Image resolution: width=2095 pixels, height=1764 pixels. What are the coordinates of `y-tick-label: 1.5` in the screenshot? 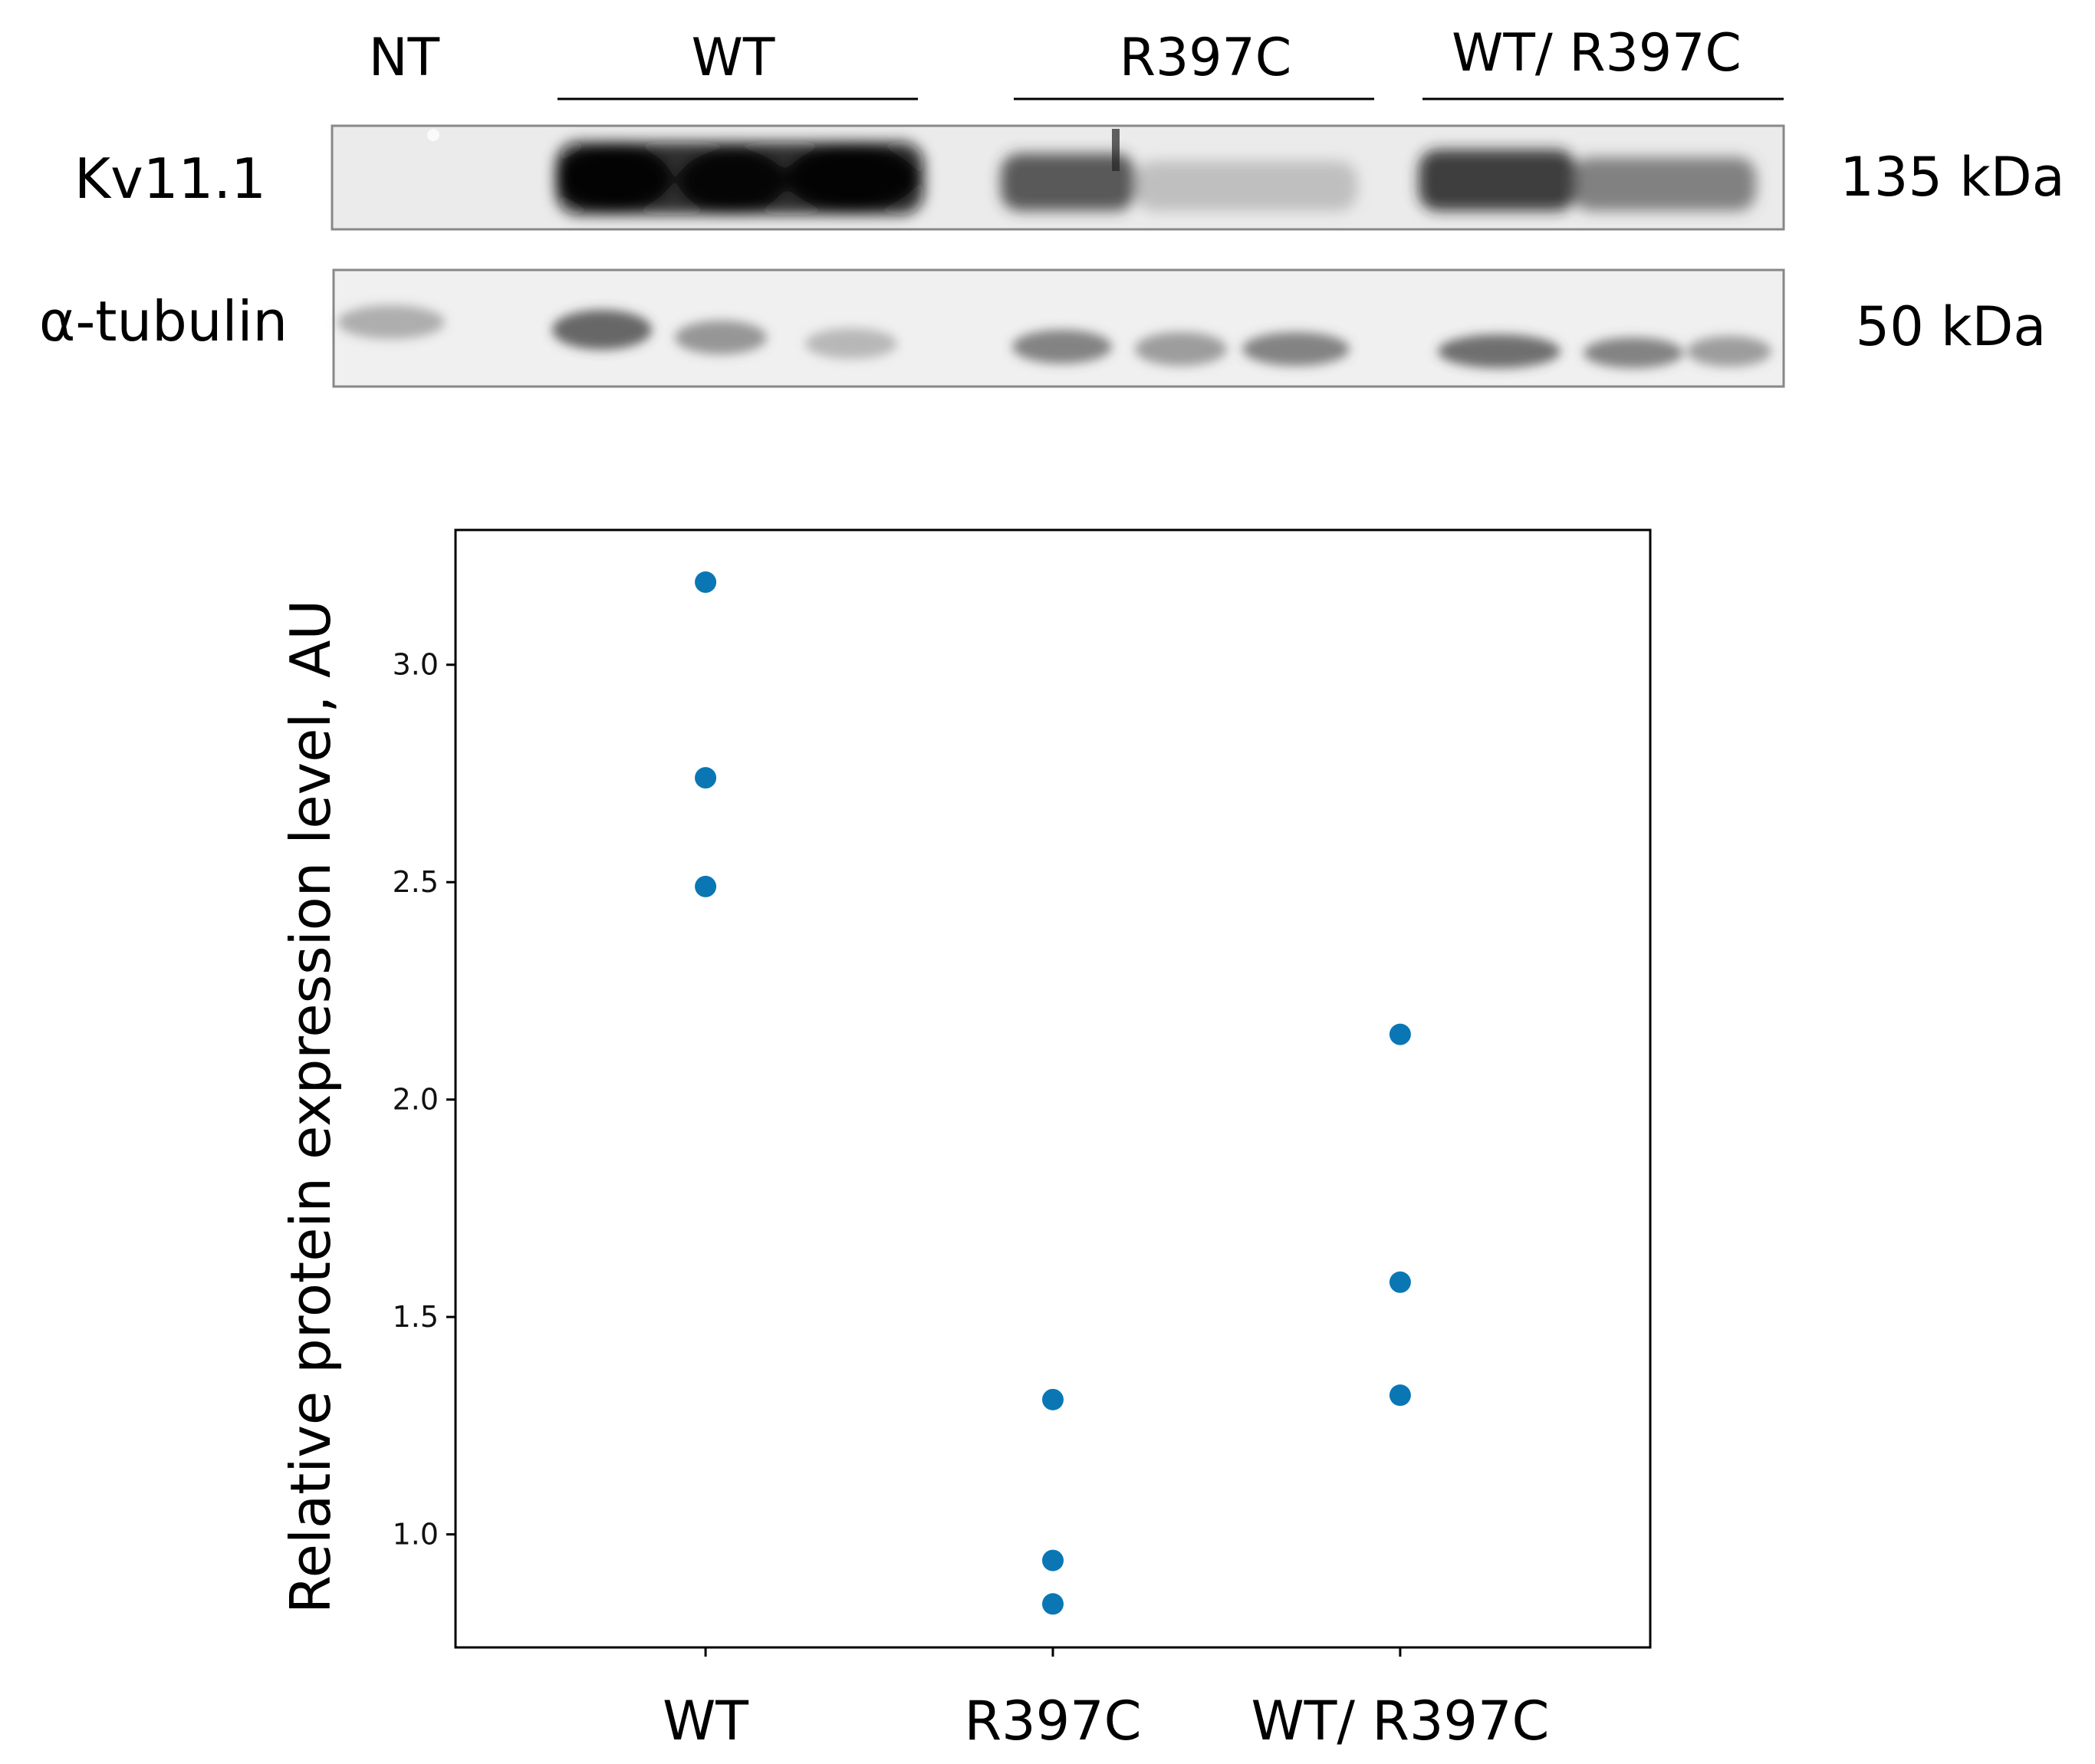 It's located at (416, 1317).